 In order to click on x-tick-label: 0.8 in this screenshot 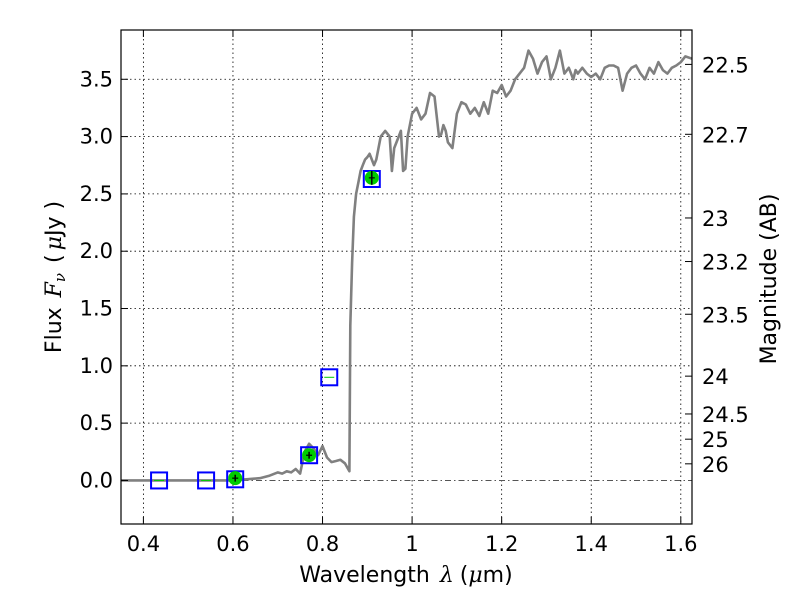, I will do `click(322, 544)`.